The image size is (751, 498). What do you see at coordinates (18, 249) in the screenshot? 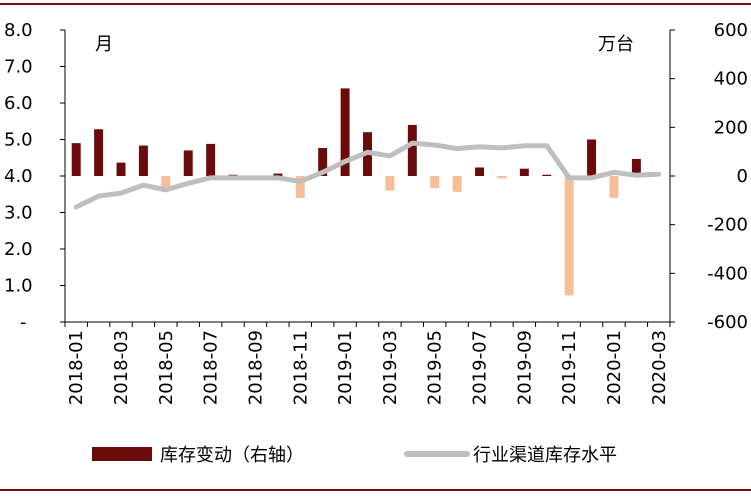
I see `left-tick-label: 2.0` at bounding box center [18, 249].